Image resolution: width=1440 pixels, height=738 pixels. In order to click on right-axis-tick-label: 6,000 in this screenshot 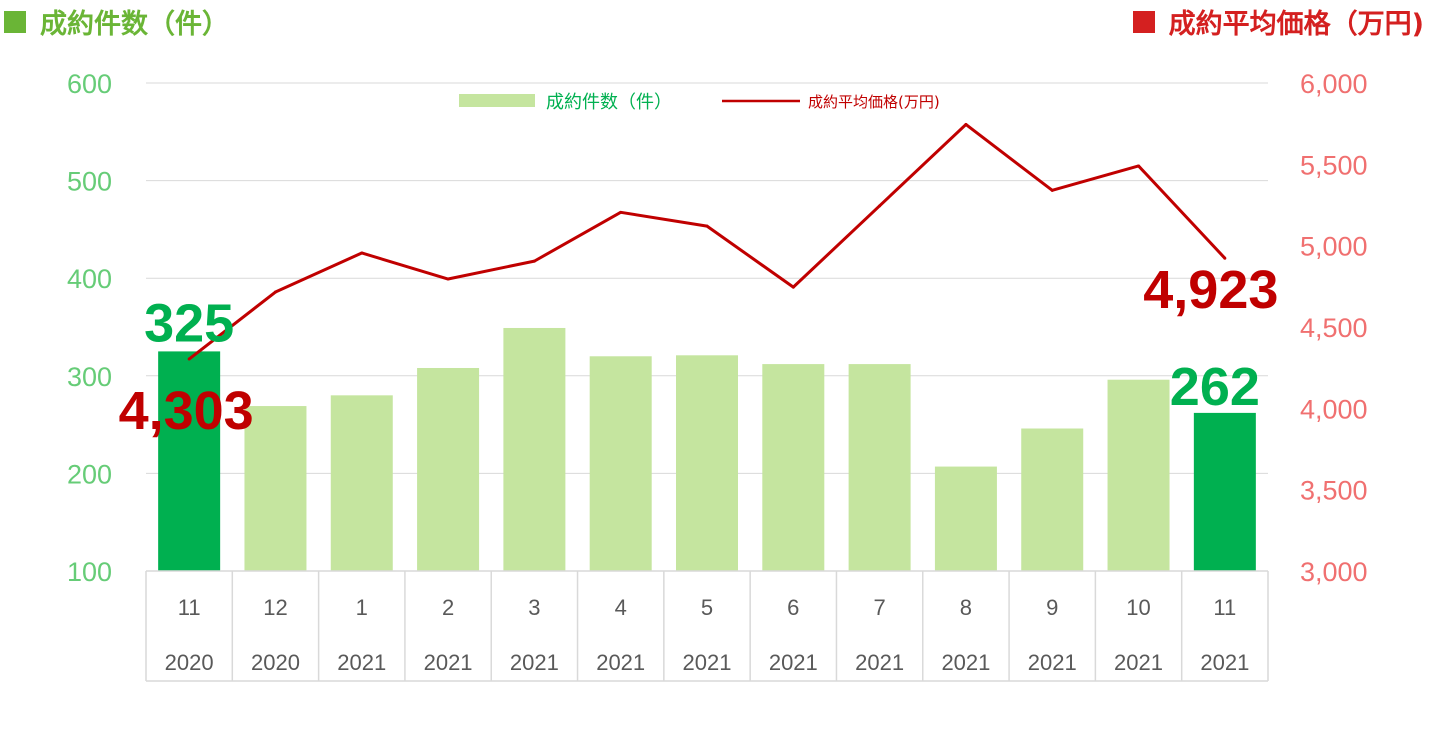, I will do `click(1334, 84)`.